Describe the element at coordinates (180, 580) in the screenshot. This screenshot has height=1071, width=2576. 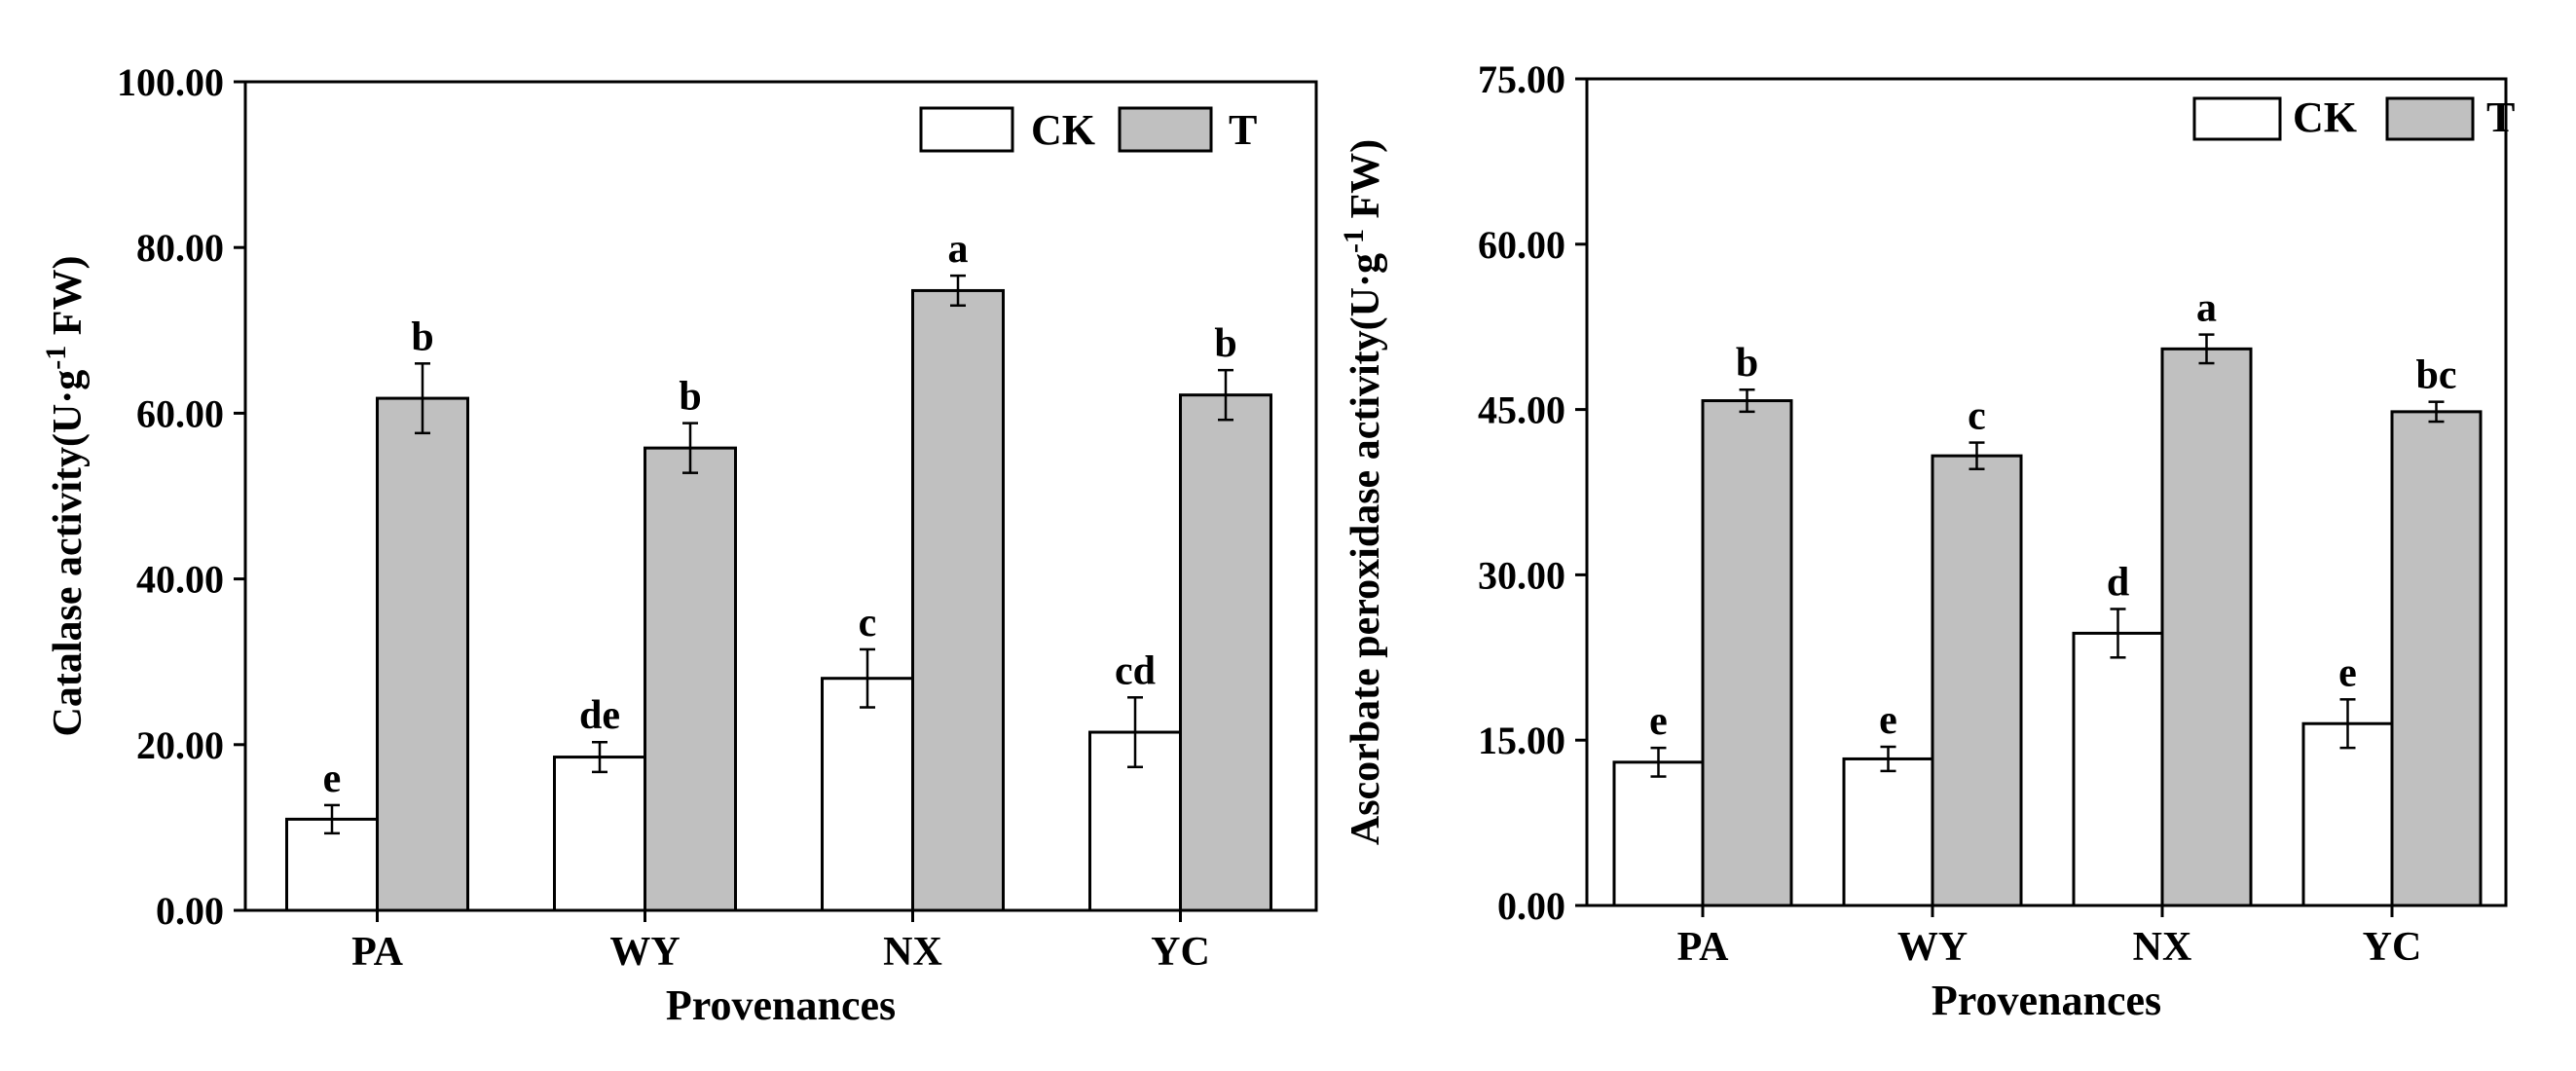
I see `y-tick-label: 40.00` at that location.